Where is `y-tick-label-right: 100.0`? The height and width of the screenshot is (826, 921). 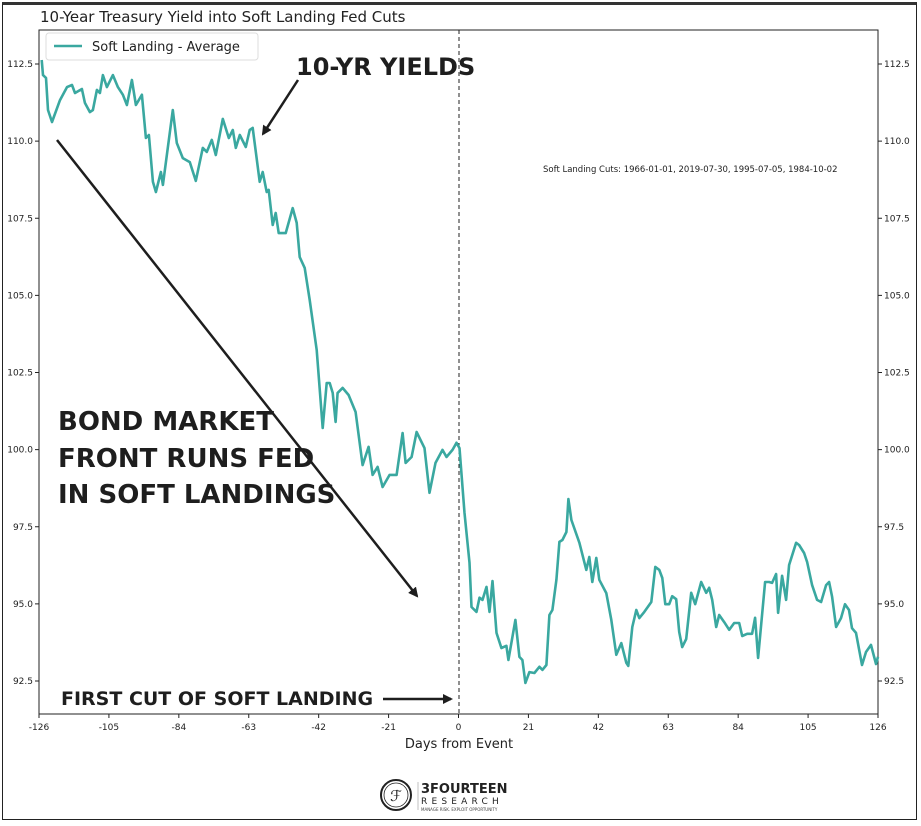 y-tick-label-right: 100.0 is located at coordinates (897, 451).